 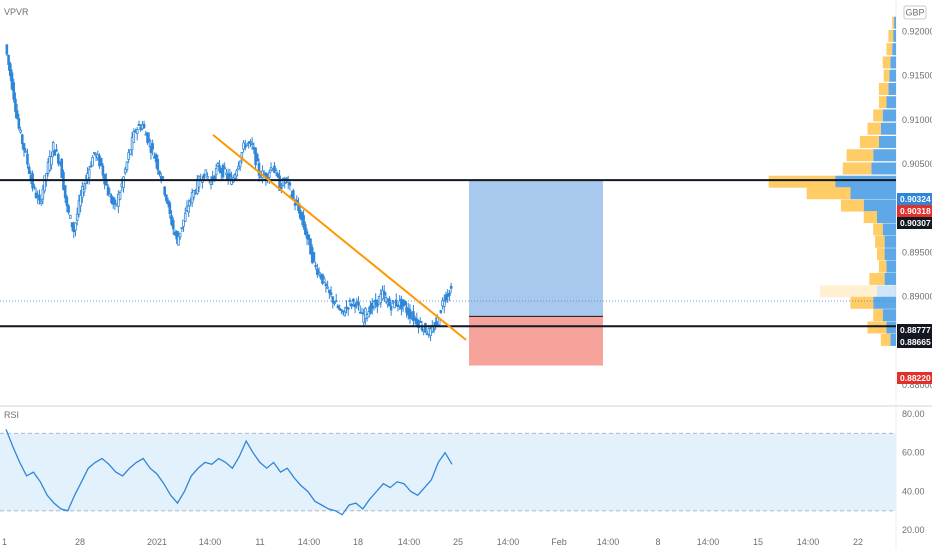 I want to click on rsi-band, so click(x=448, y=472).